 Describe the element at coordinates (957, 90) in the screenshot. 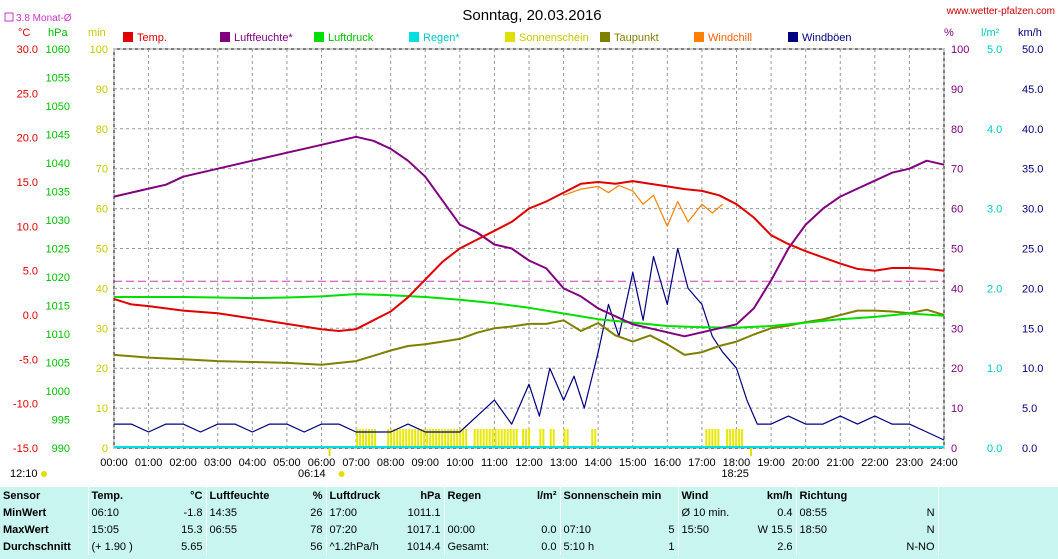

I see `axis-tick-humidity: 90` at that location.